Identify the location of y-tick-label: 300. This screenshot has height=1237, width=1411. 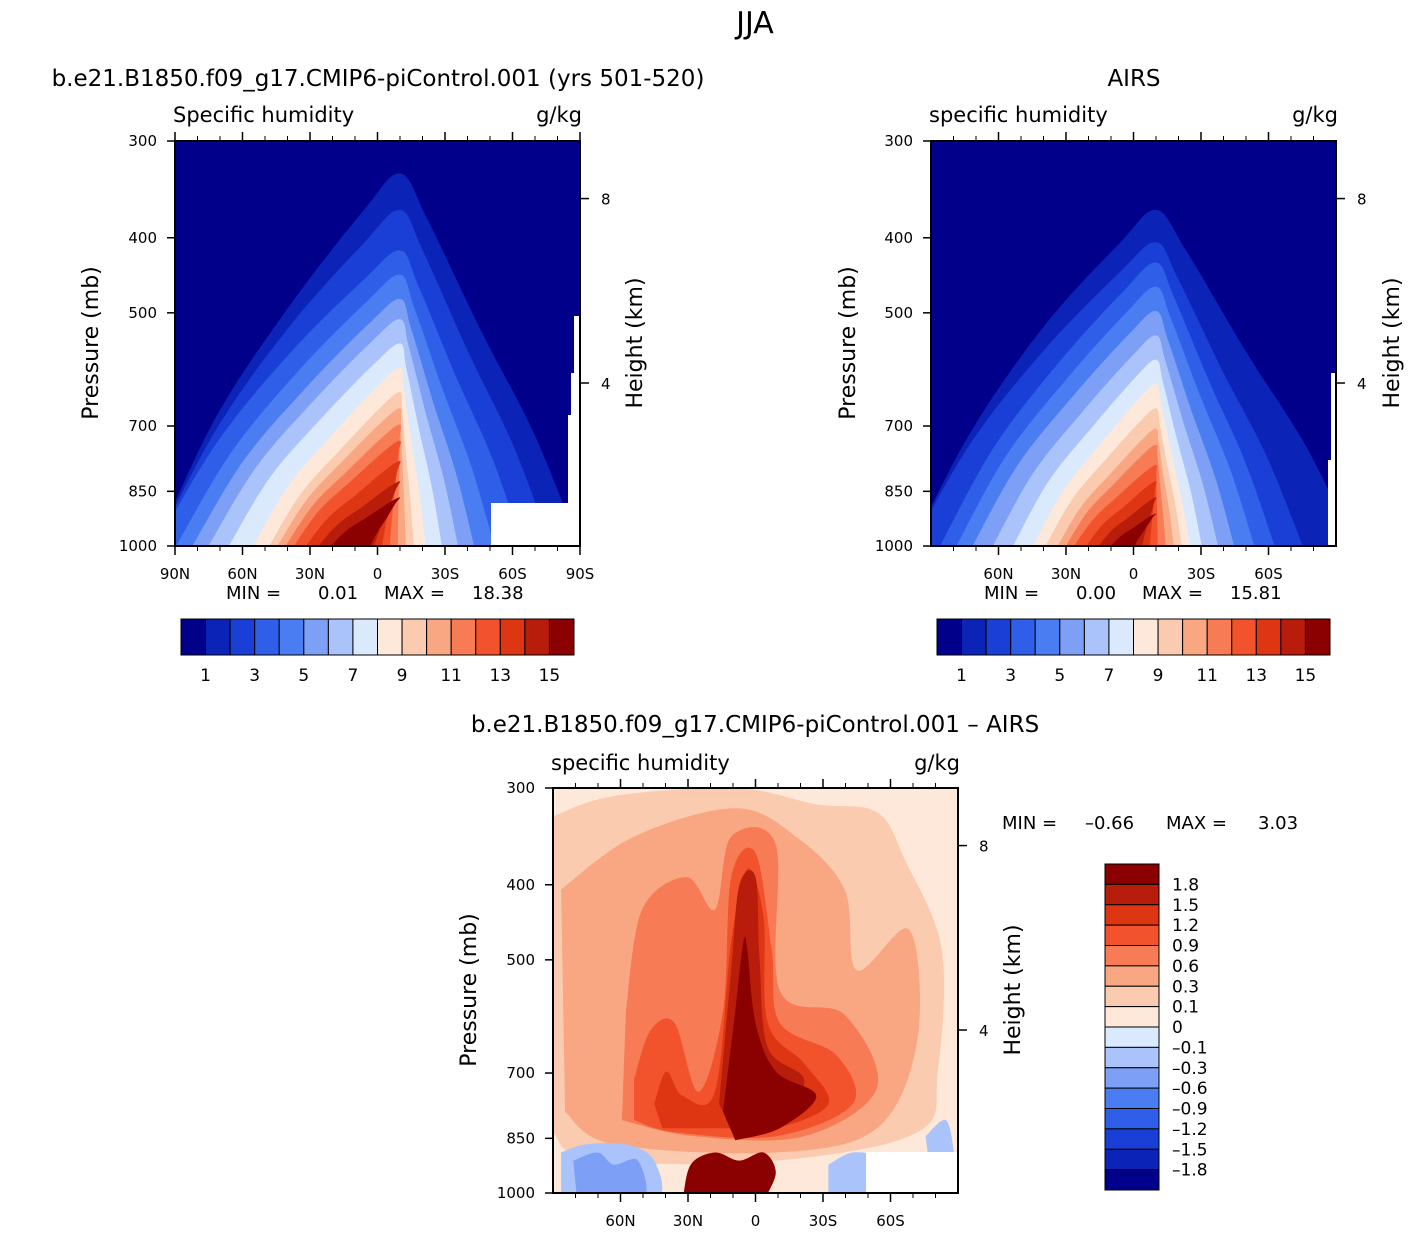
(520, 788).